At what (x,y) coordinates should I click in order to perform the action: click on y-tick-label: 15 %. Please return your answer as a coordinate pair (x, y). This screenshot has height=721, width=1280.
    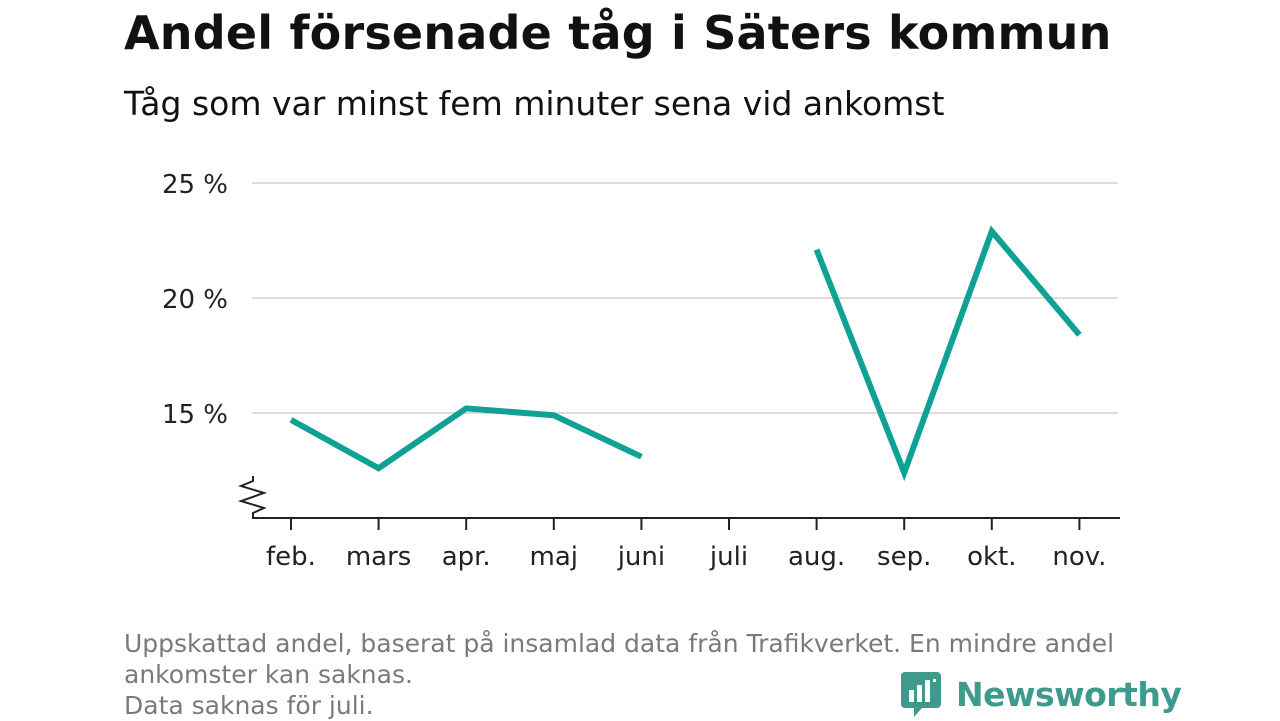
    Looking at the image, I should click on (195, 415).